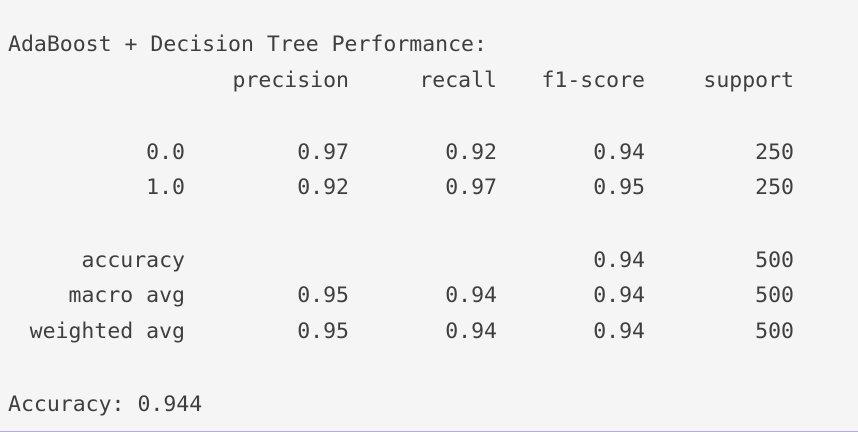  What do you see at coordinates (323, 187) in the screenshot?
I see `precision-value: 0.92` at bounding box center [323, 187].